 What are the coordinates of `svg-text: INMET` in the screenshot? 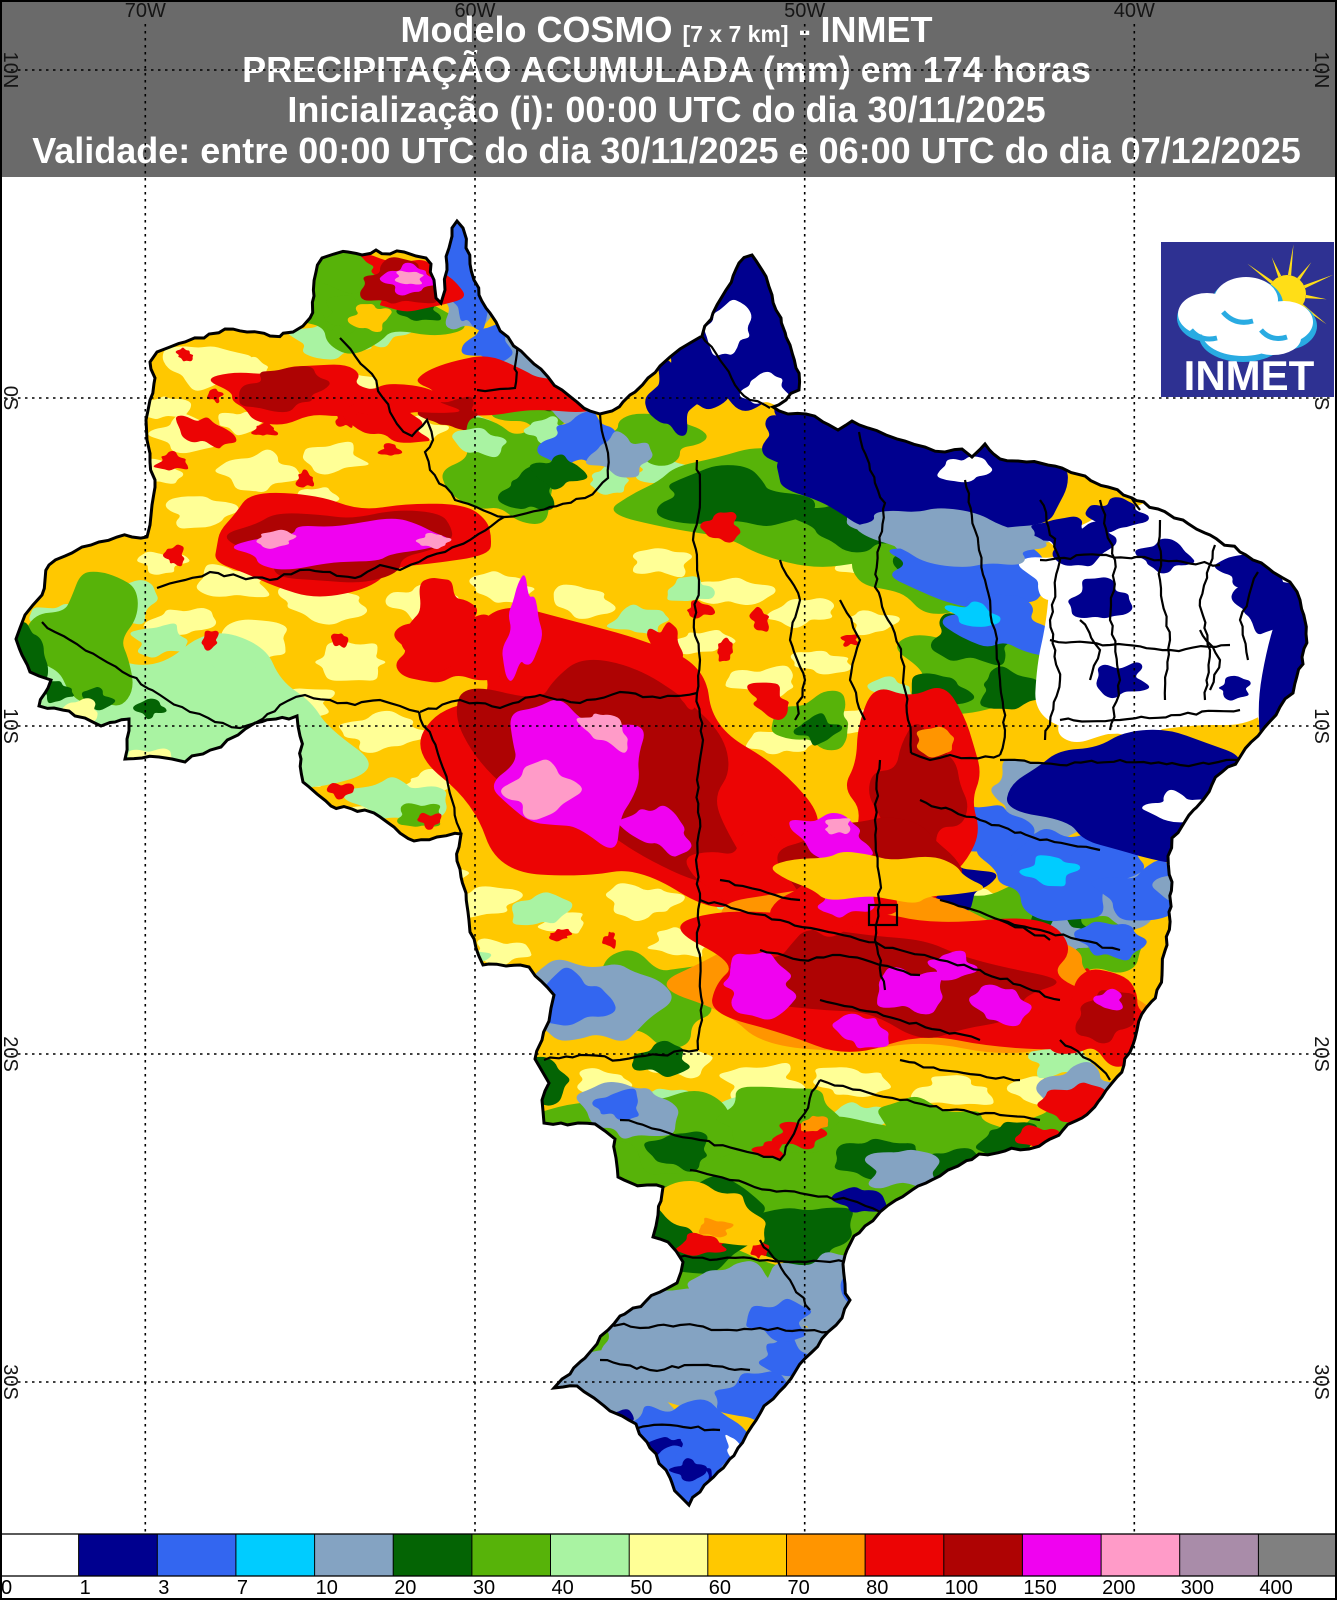 It's located at (1249, 374).